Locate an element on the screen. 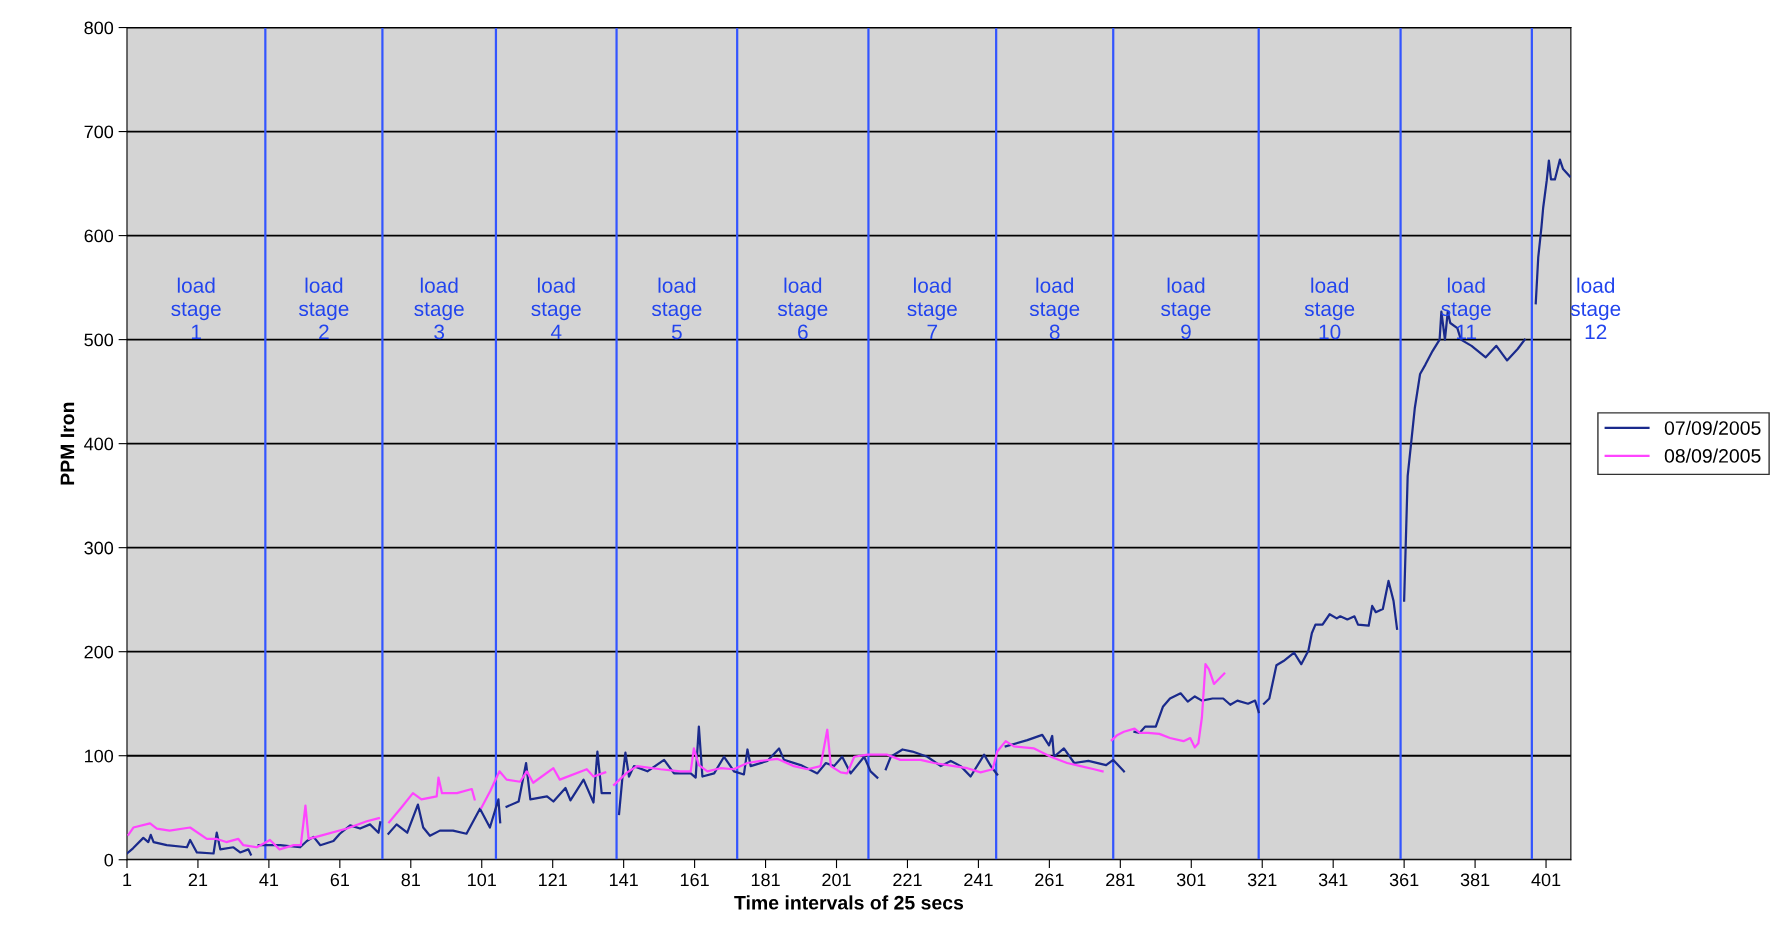 This screenshot has width=1776, height=950. y-axis-title: PPM Iron is located at coordinates (67, 443).